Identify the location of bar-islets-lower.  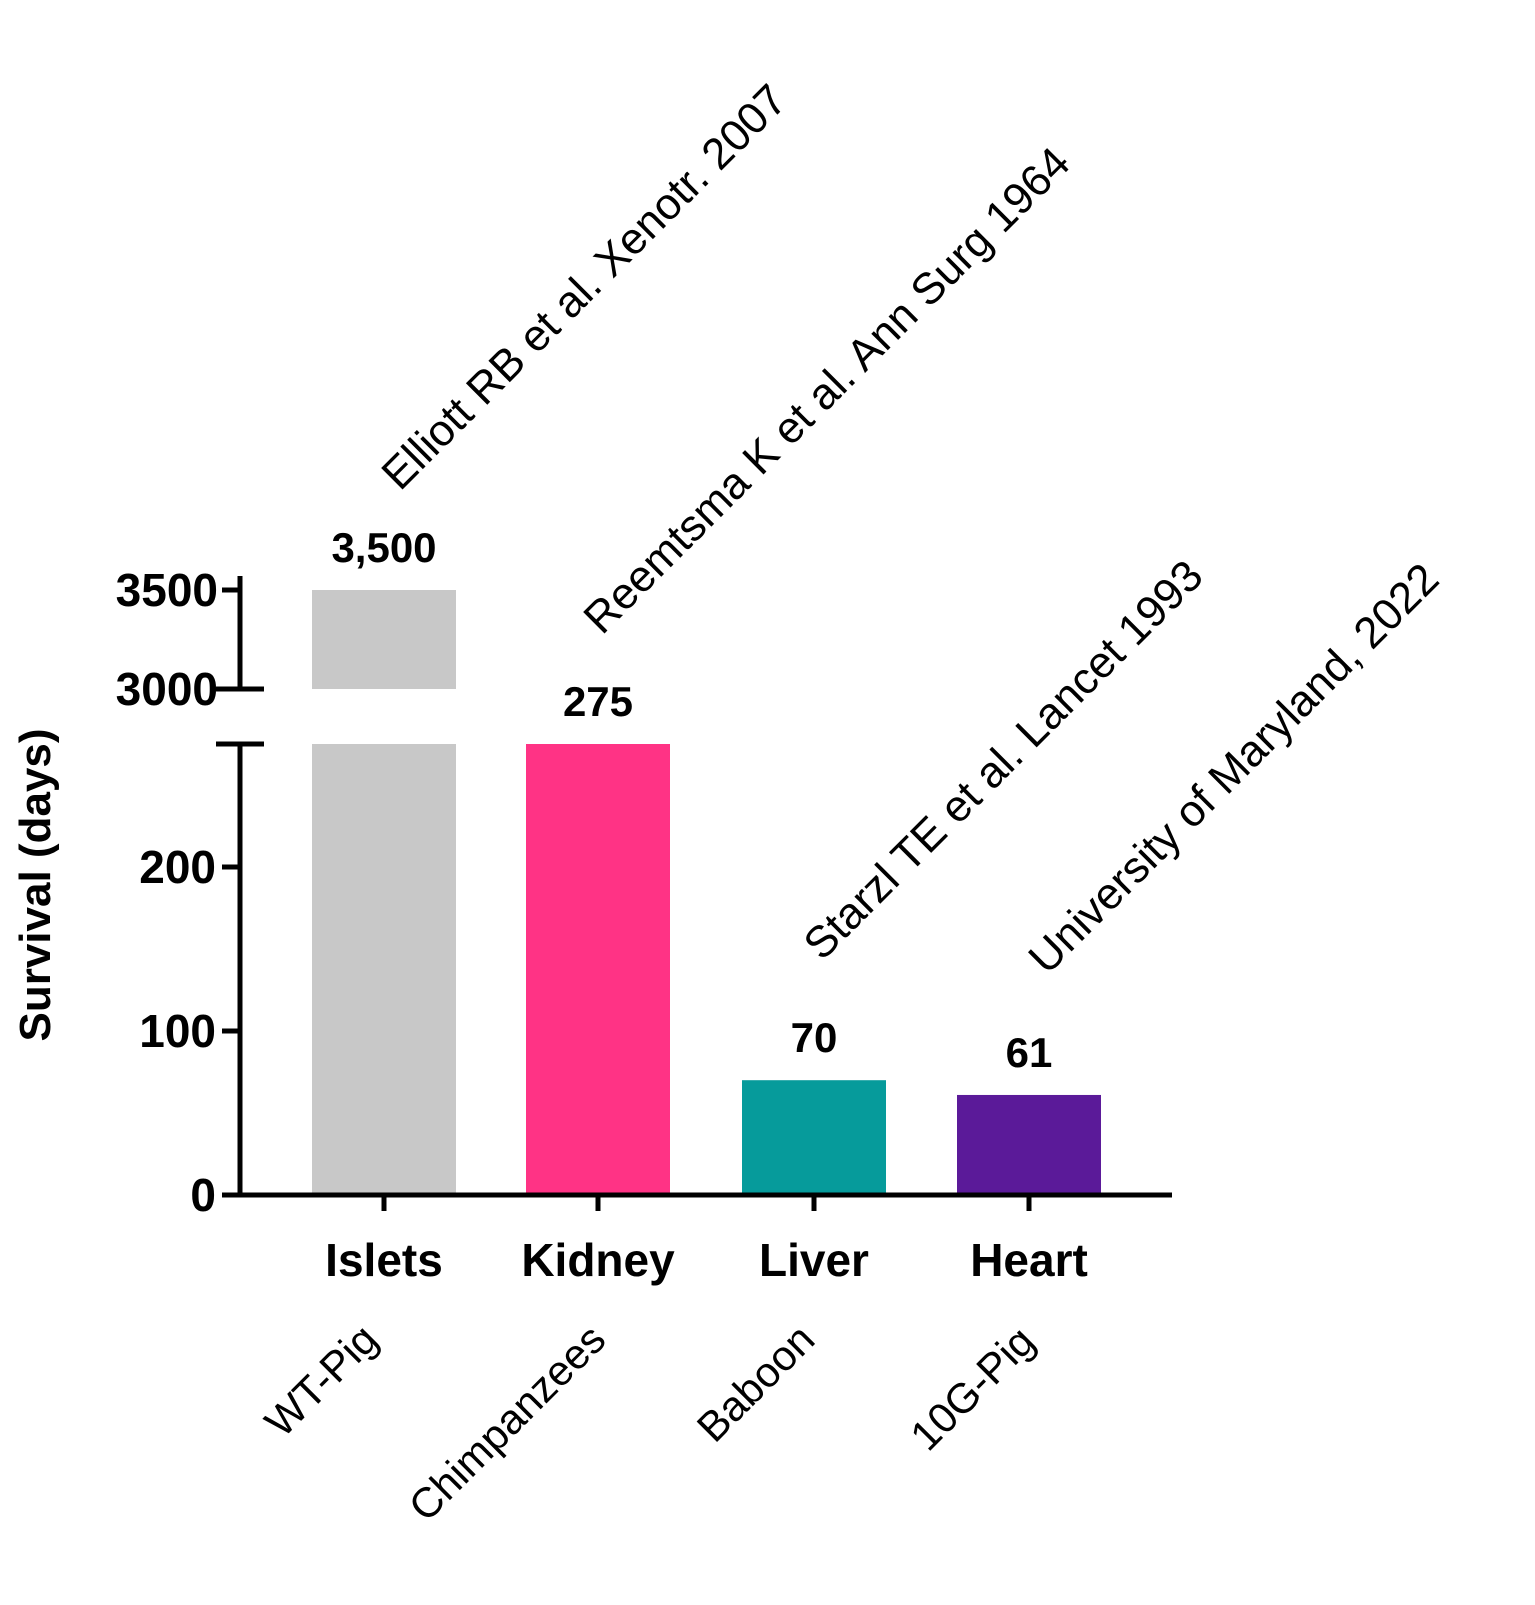
(384, 969).